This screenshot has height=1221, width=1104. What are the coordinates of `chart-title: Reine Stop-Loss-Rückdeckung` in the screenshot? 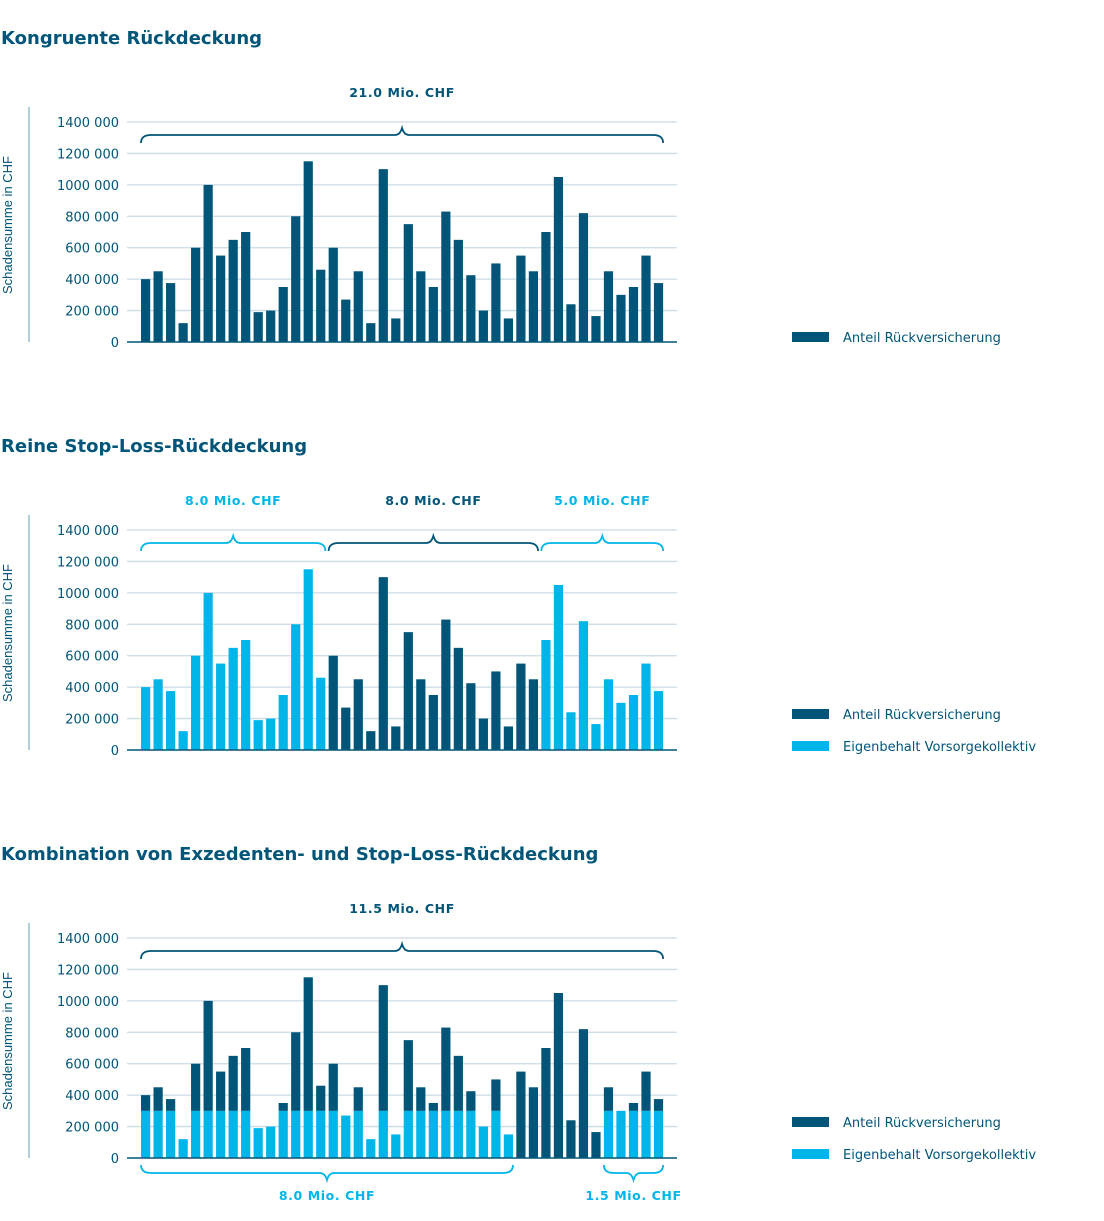 It's located at (154, 446).